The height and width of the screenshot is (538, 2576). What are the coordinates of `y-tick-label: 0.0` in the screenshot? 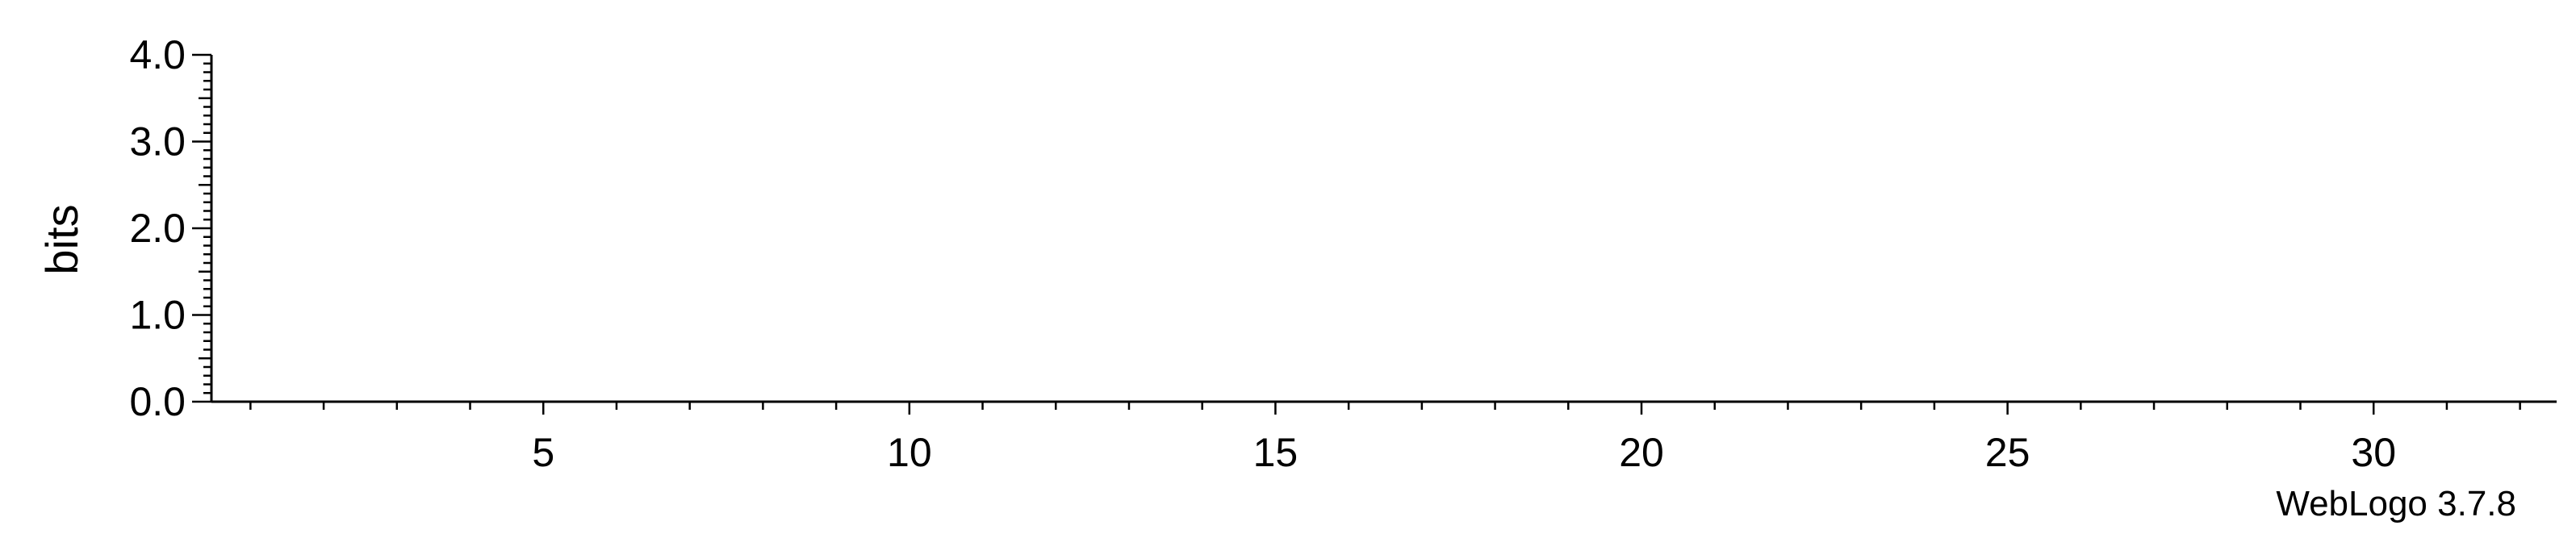 It's located at (157, 401).